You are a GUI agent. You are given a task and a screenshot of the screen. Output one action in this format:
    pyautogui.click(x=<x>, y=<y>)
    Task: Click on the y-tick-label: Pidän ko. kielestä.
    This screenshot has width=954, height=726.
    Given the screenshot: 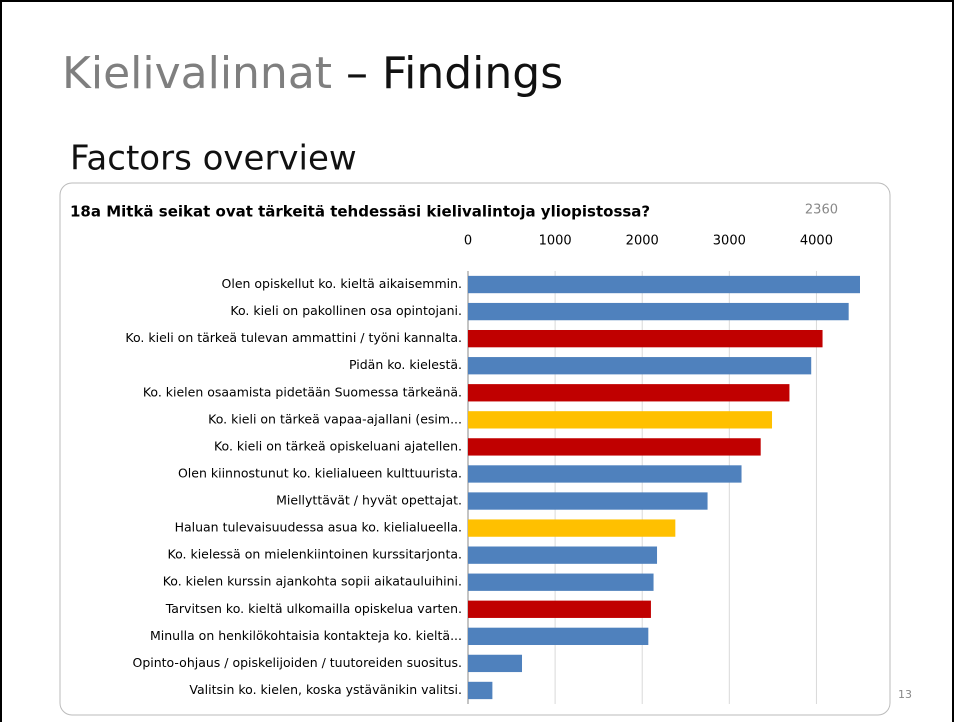 What is the action you would take?
    pyautogui.click(x=405, y=364)
    